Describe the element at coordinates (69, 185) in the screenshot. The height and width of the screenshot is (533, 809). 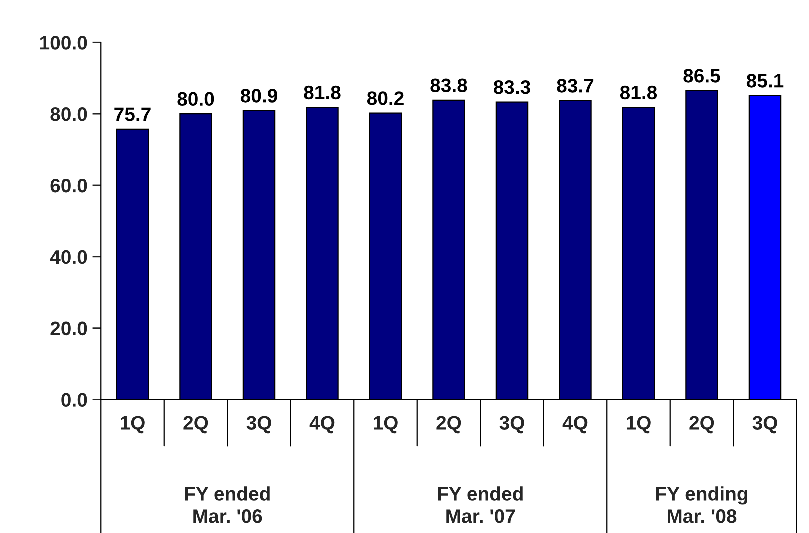
I see `y-tick-label: 60.0` at that location.